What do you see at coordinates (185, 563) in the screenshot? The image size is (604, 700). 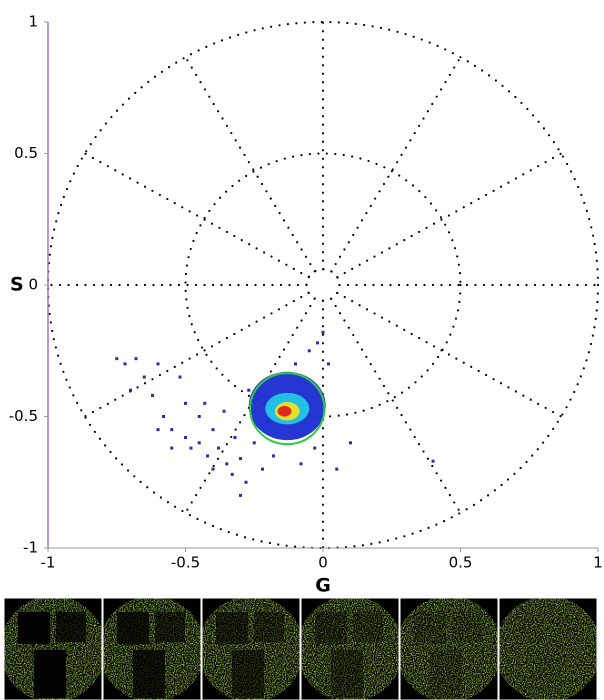 I see `x-tick-label: -0.5` at bounding box center [185, 563].